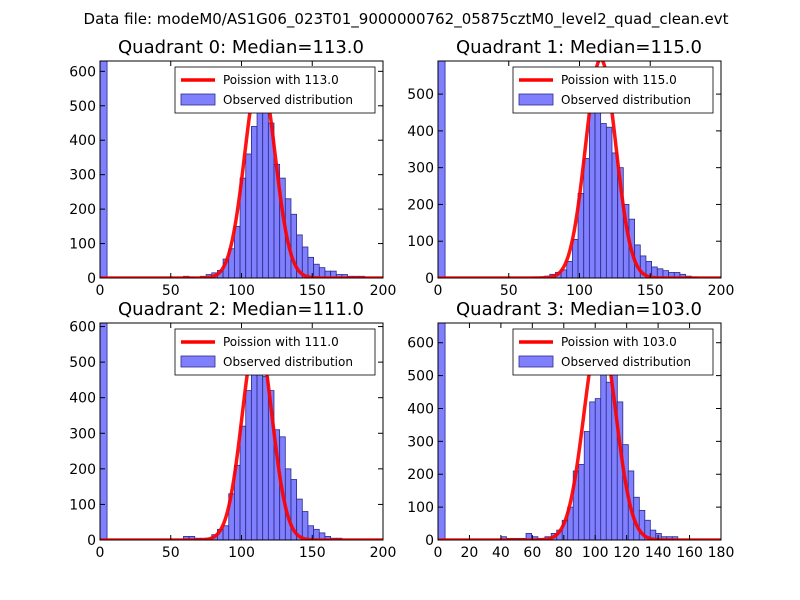  I want to click on axes-frame, so click(579, 431).